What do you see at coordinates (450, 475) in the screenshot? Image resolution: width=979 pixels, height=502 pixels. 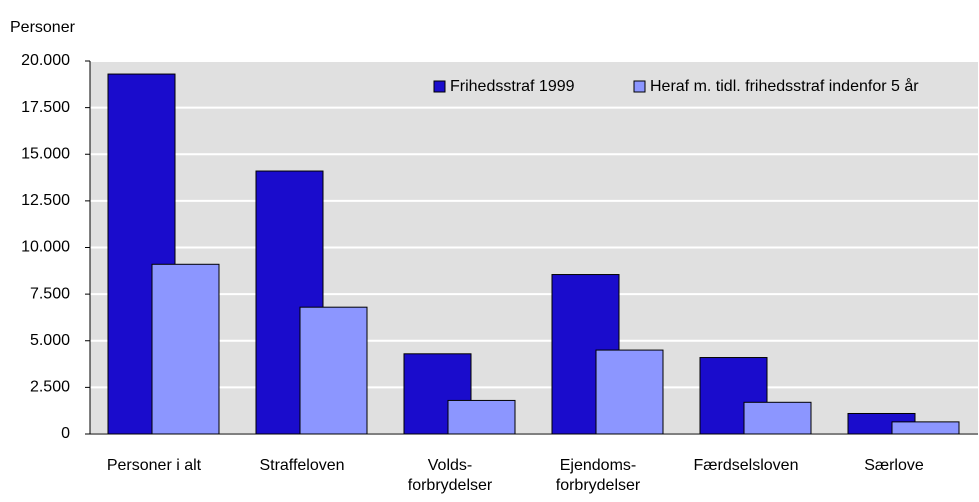 I see `x-tick-label: Volds-forbrydelser` at bounding box center [450, 475].